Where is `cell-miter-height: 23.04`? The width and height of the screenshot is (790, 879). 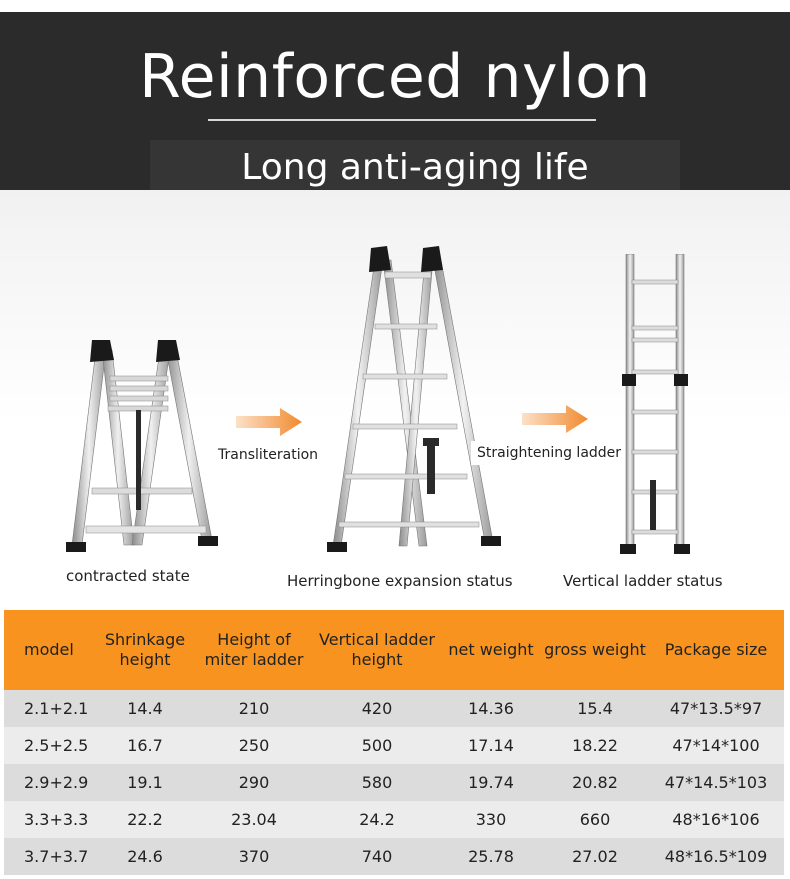 cell-miter-height: 23.04 is located at coordinates (254, 819).